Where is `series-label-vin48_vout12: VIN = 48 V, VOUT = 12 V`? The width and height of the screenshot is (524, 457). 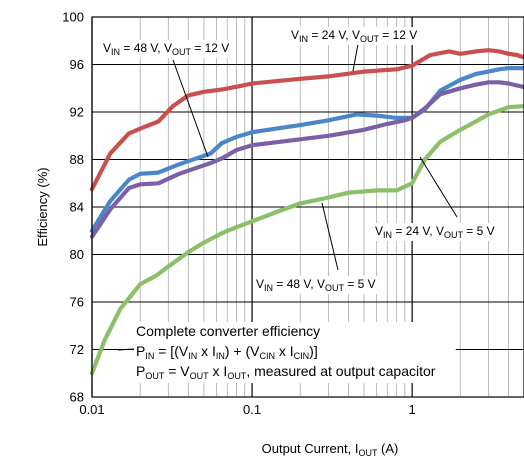
series-label-vin48_vout12: VIN = 48 V, VOUT = 12 V is located at coordinates (166, 49).